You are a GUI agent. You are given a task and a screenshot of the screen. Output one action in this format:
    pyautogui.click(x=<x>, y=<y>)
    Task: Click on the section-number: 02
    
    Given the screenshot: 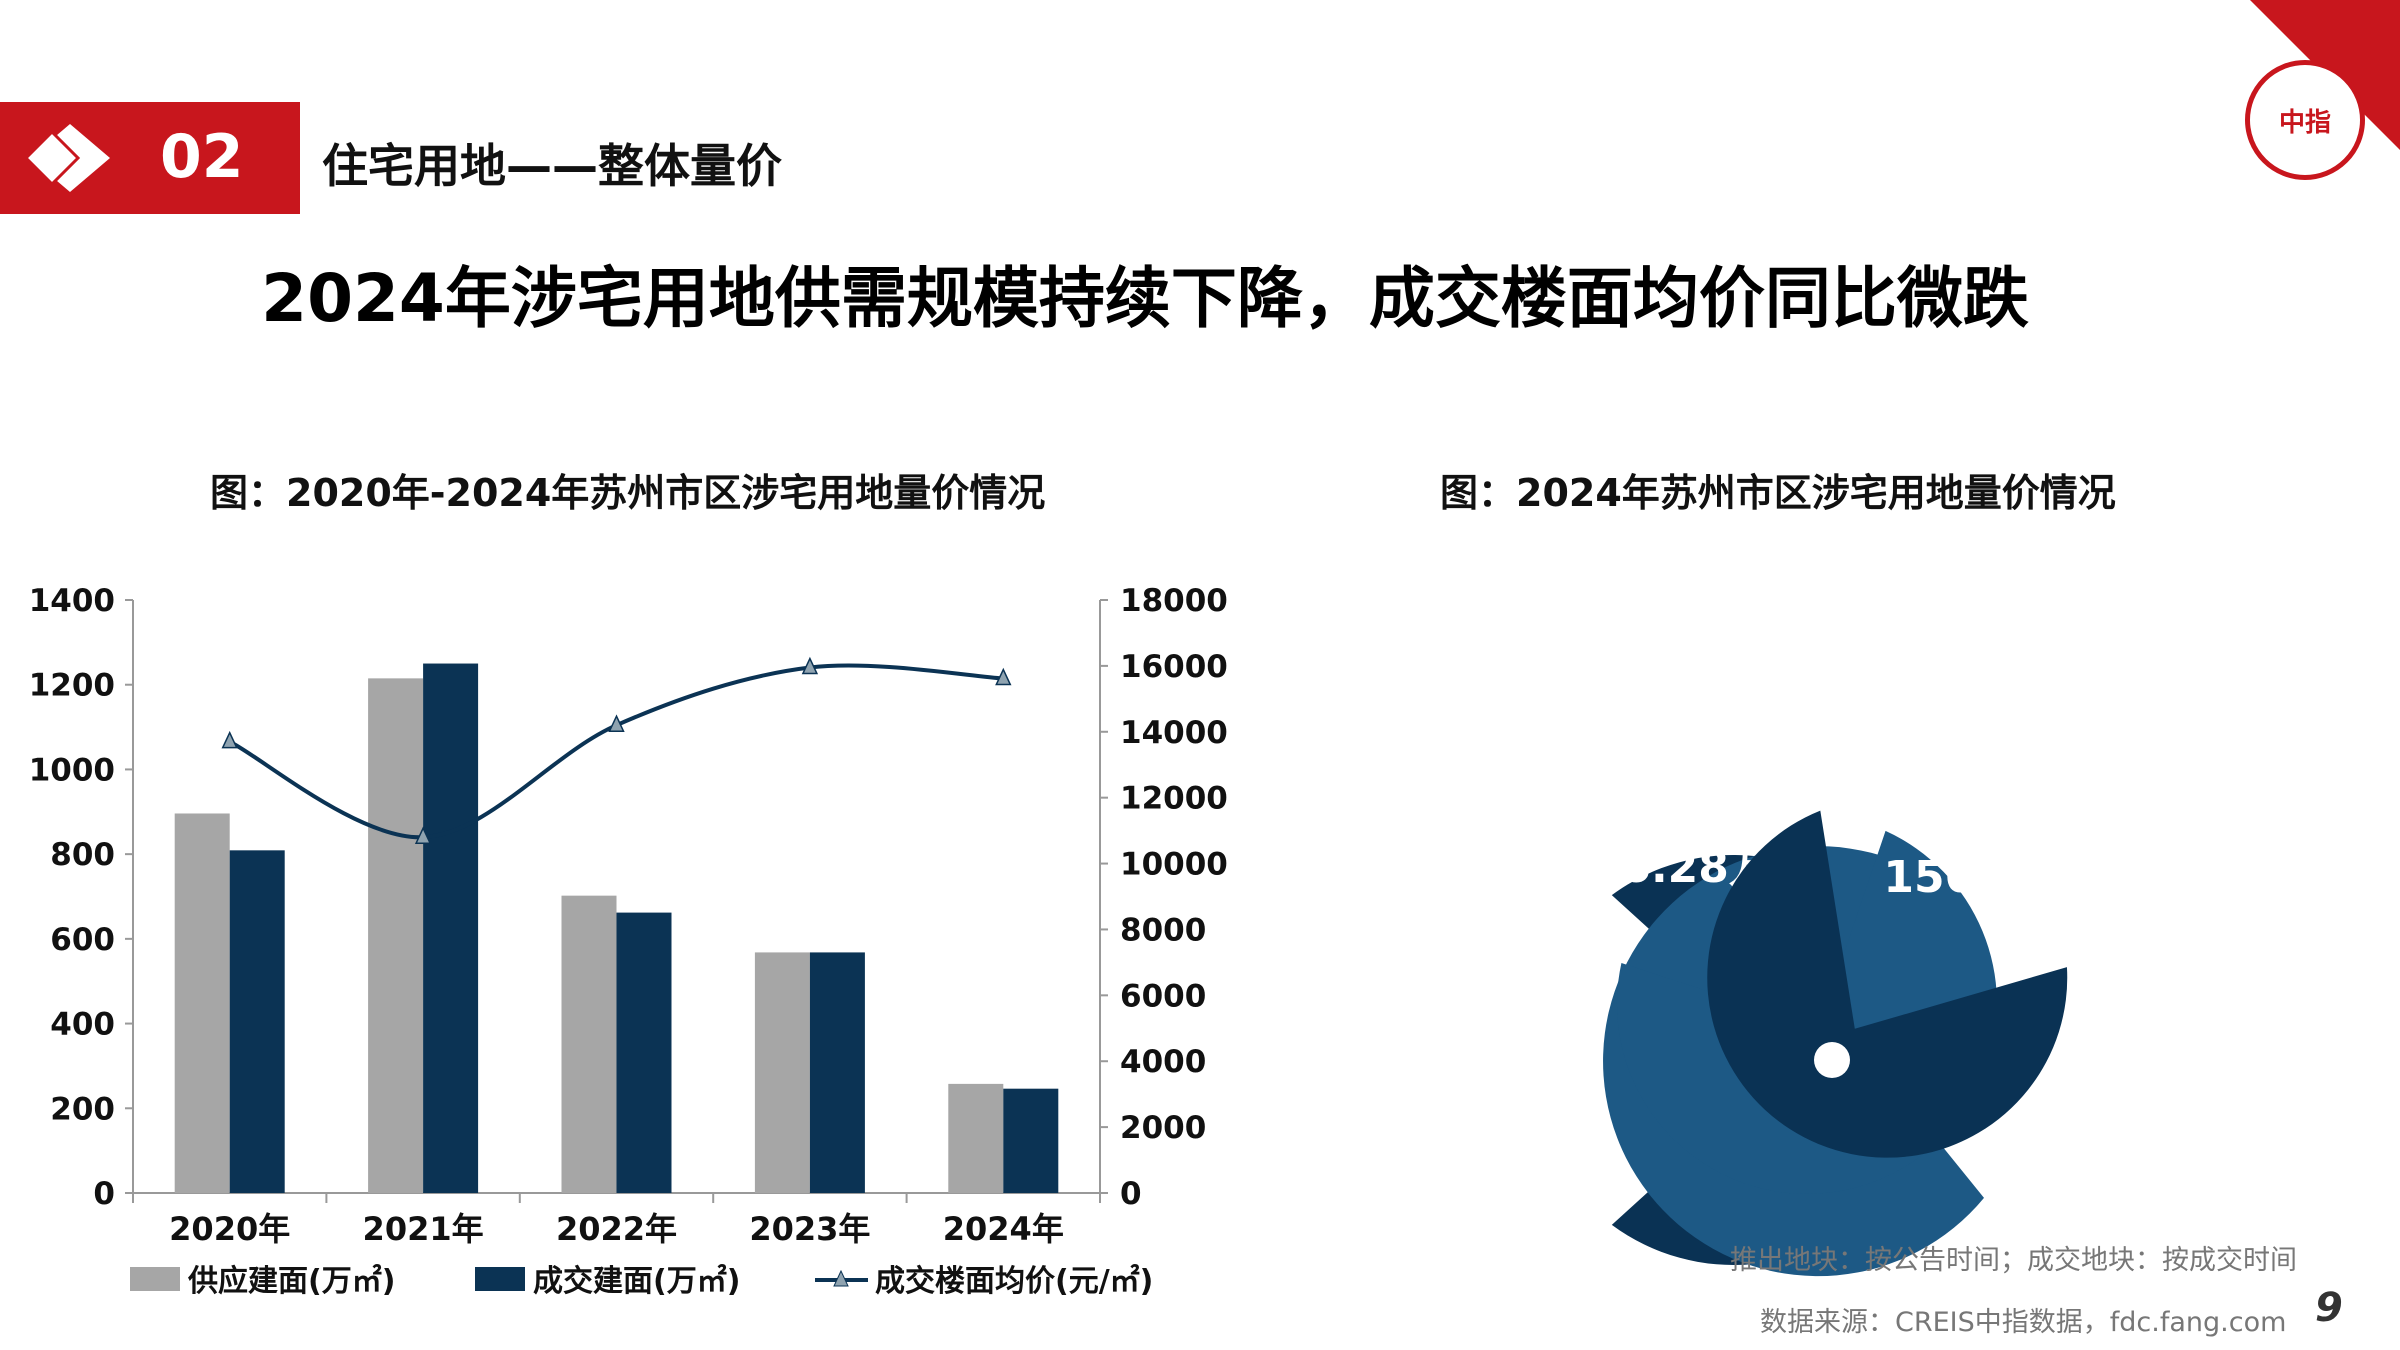 What is the action you would take?
    pyautogui.click(x=202, y=157)
    